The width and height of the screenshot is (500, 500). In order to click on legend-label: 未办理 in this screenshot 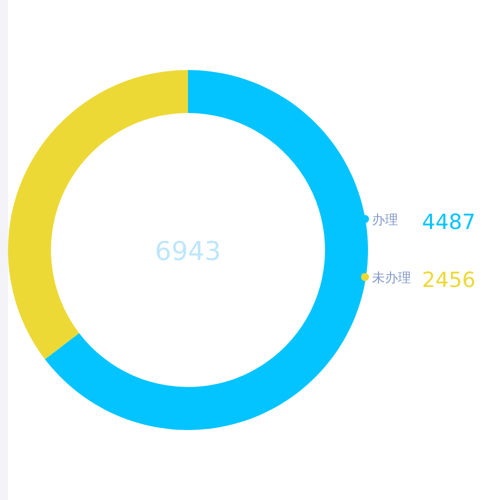, I will do `click(391, 278)`.